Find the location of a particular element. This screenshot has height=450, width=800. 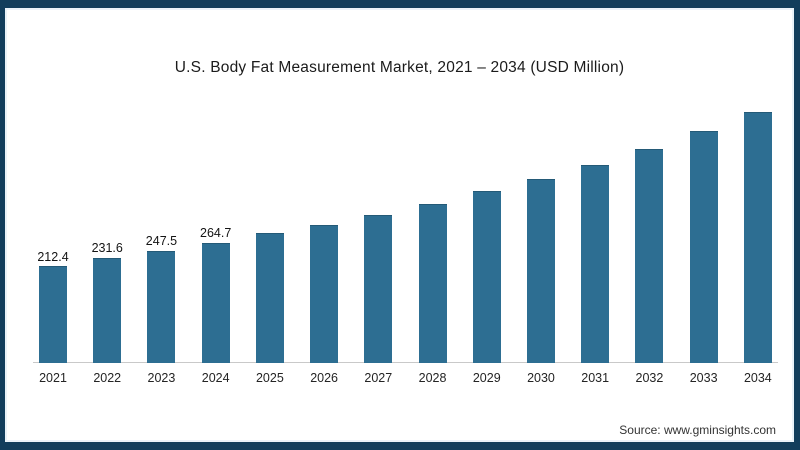

bar-column: 2034 is located at coordinates (758, 247).